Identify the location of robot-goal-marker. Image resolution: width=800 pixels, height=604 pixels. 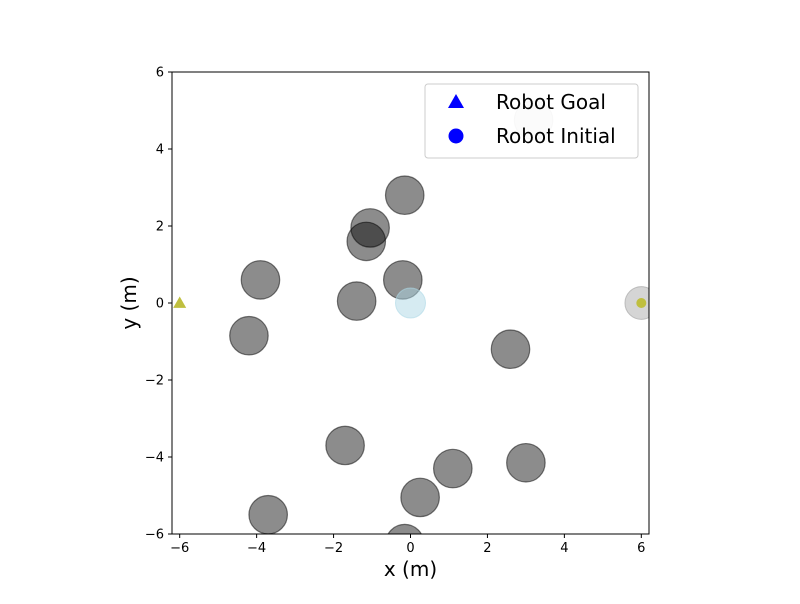
(180, 302).